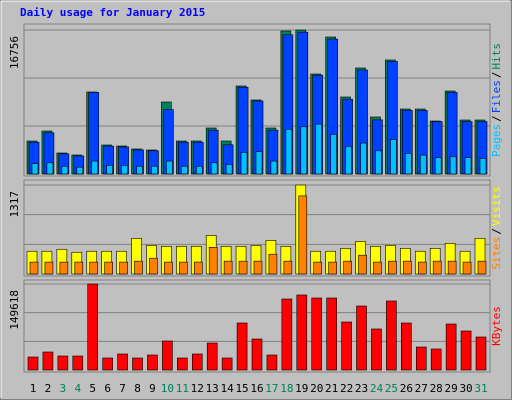 The image size is (512, 400). I want to click on x-tick-label: 9, so click(152, 388).